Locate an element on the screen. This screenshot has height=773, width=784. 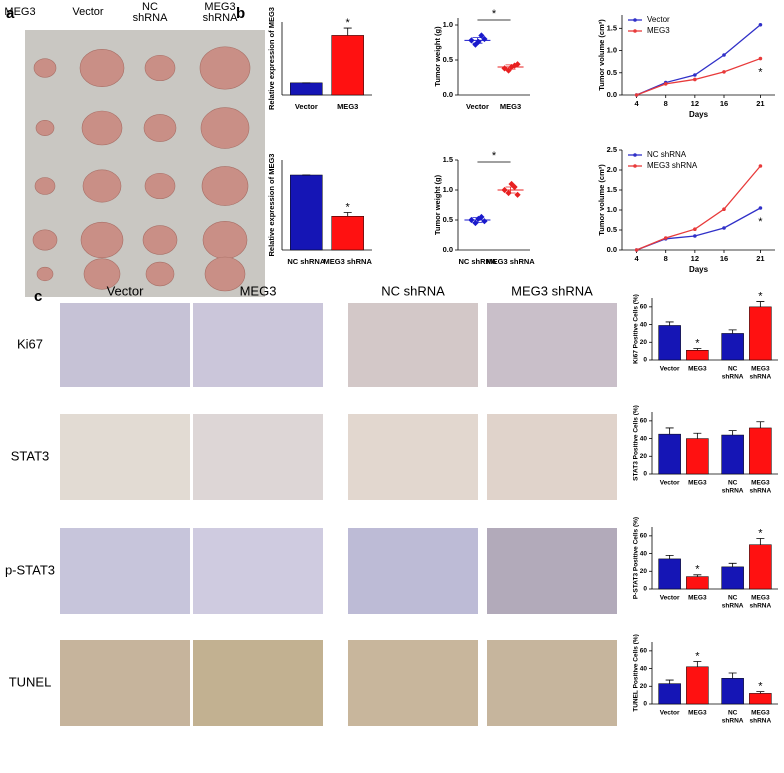
x-tick-label: 4 is located at coordinates (636, 103).